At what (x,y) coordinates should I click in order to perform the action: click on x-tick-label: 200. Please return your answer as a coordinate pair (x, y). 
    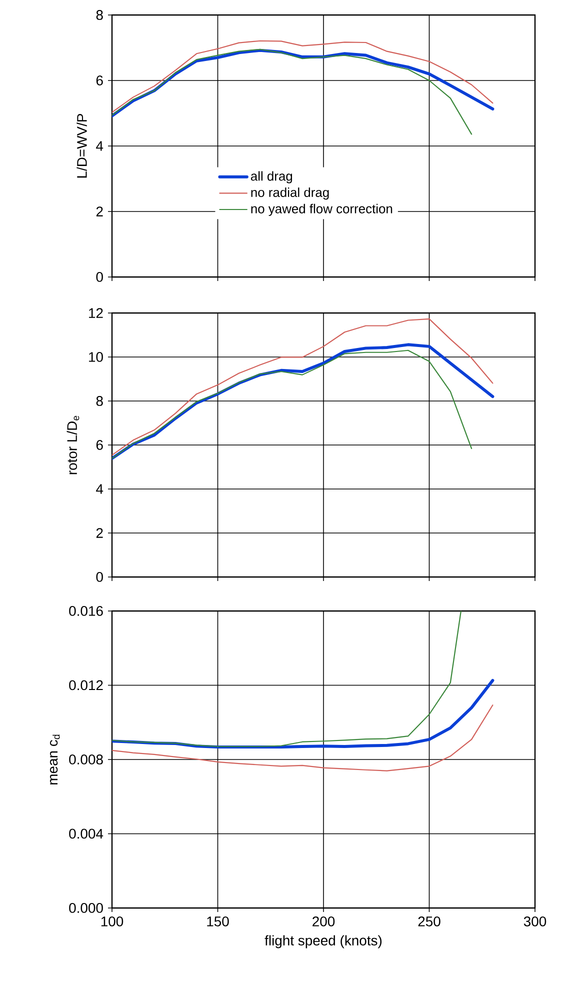
    Looking at the image, I should click on (323, 921).